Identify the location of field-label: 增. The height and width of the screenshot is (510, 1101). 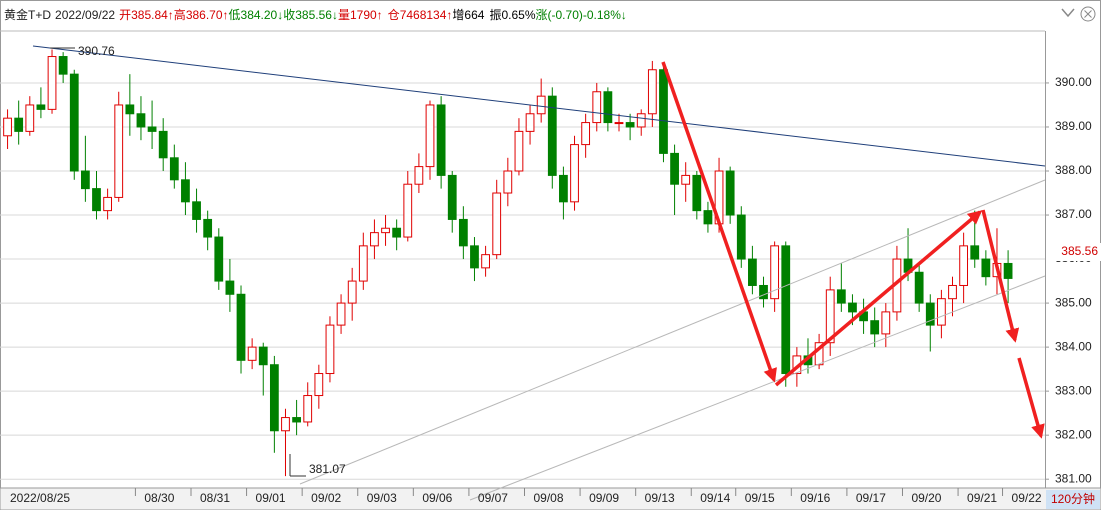
(458, 15).